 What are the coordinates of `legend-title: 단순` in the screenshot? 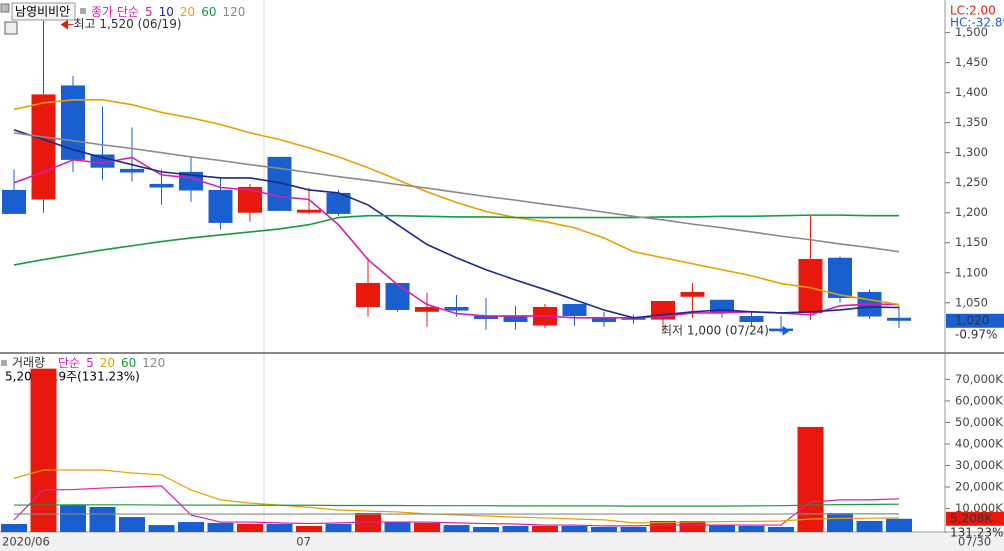 It's located at (69, 363).